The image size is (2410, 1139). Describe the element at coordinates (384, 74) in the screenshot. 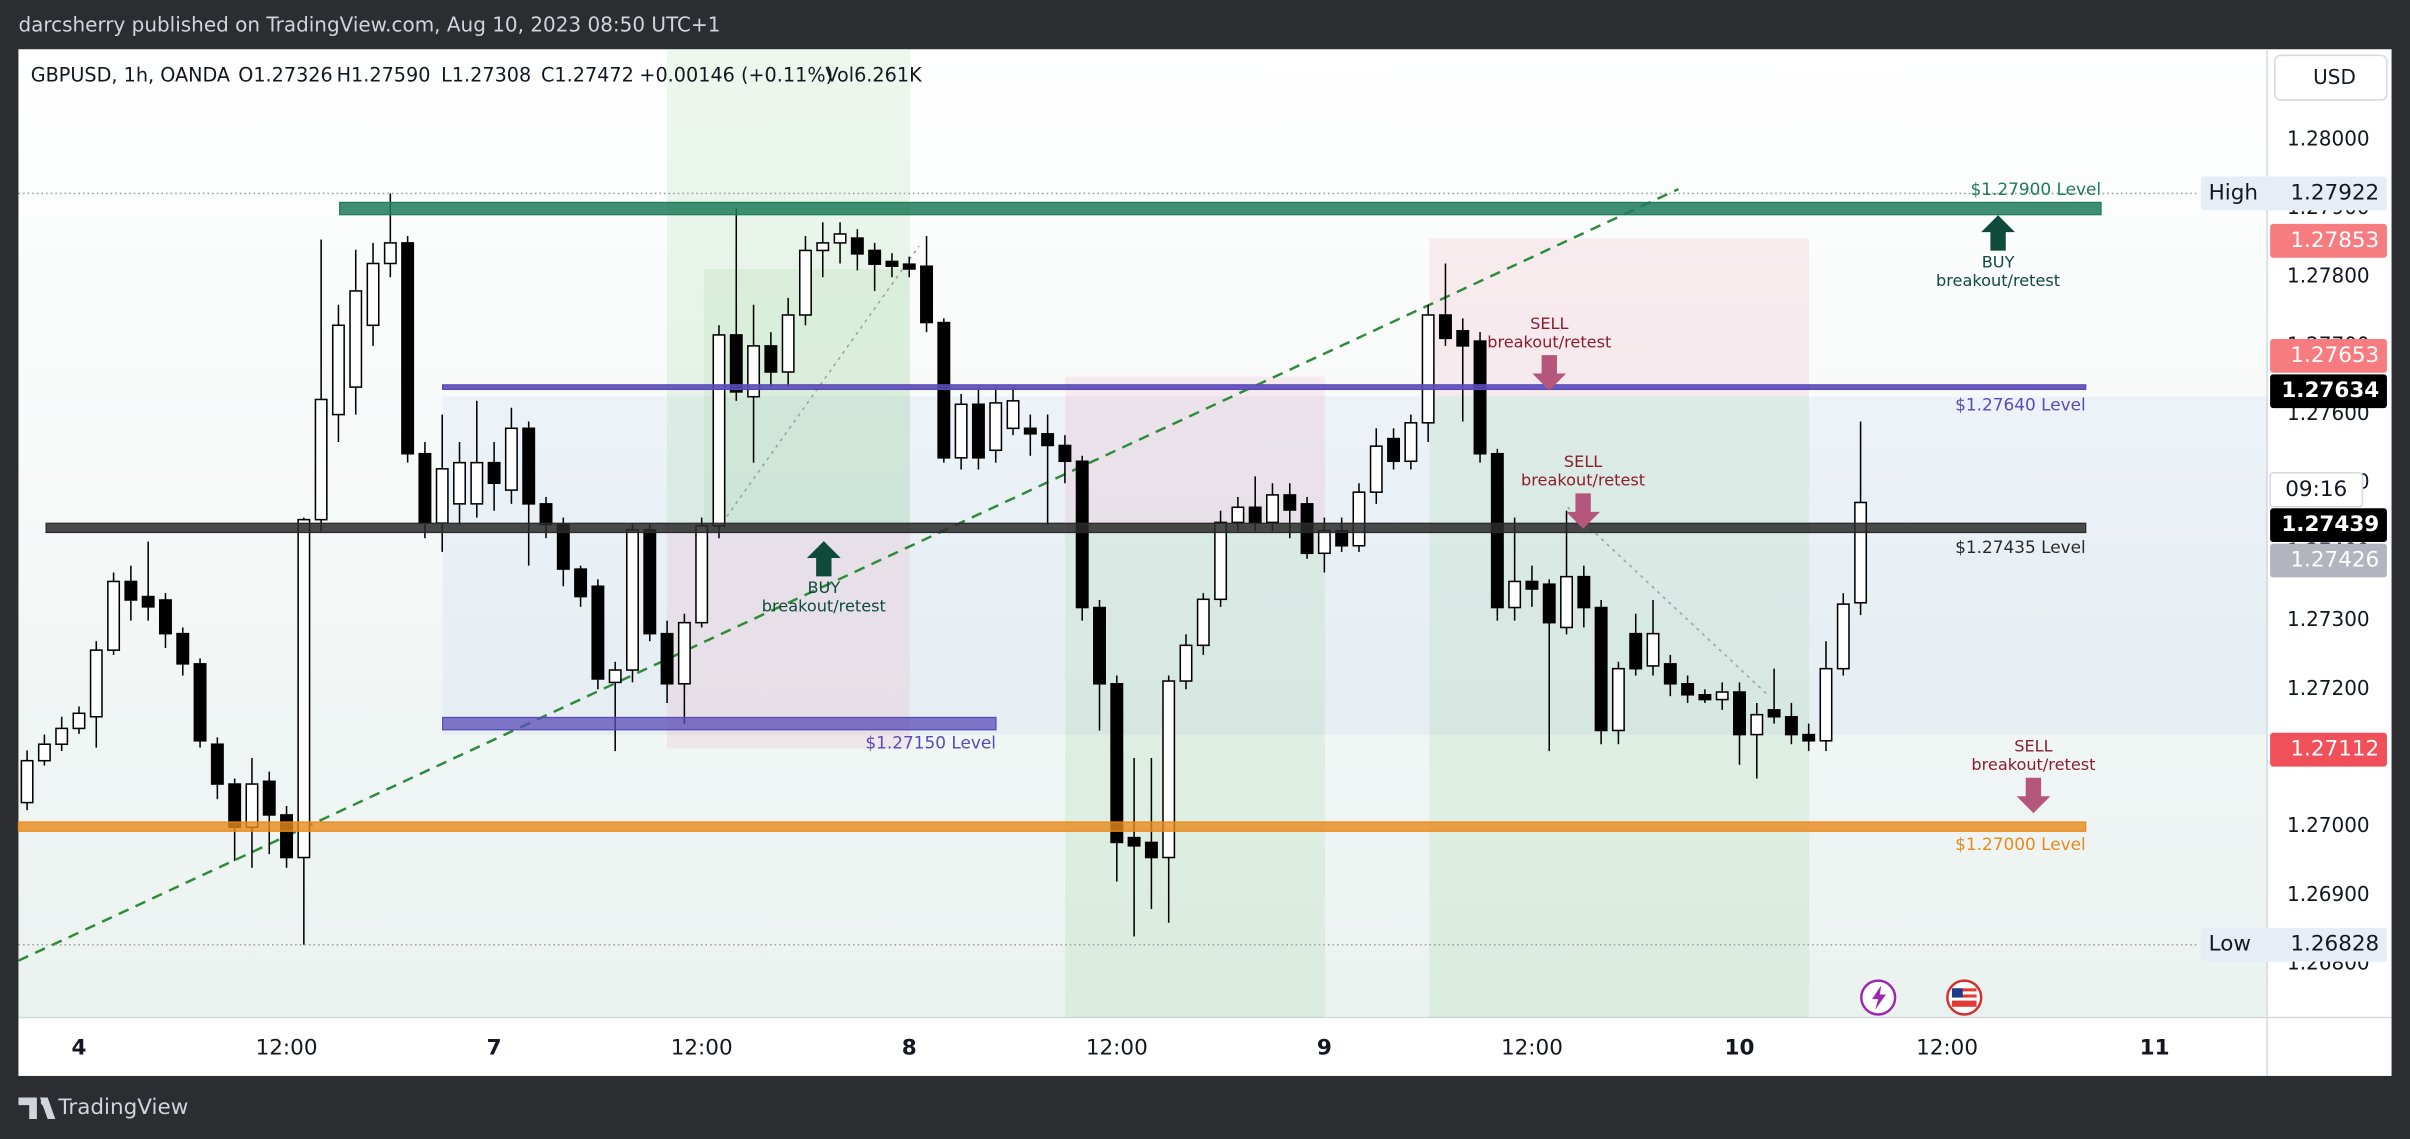

I see `legend-value: H1.27590` at that location.